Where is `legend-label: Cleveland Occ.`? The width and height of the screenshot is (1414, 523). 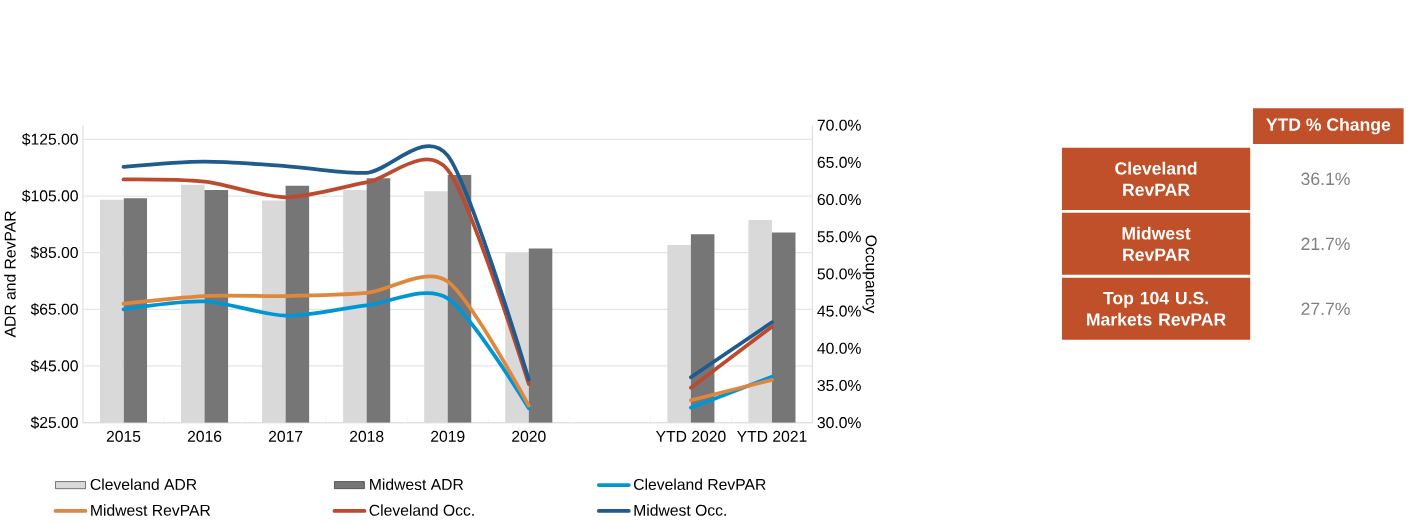 legend-label: Cleveland Occ. is located at coordinates (421, 510).